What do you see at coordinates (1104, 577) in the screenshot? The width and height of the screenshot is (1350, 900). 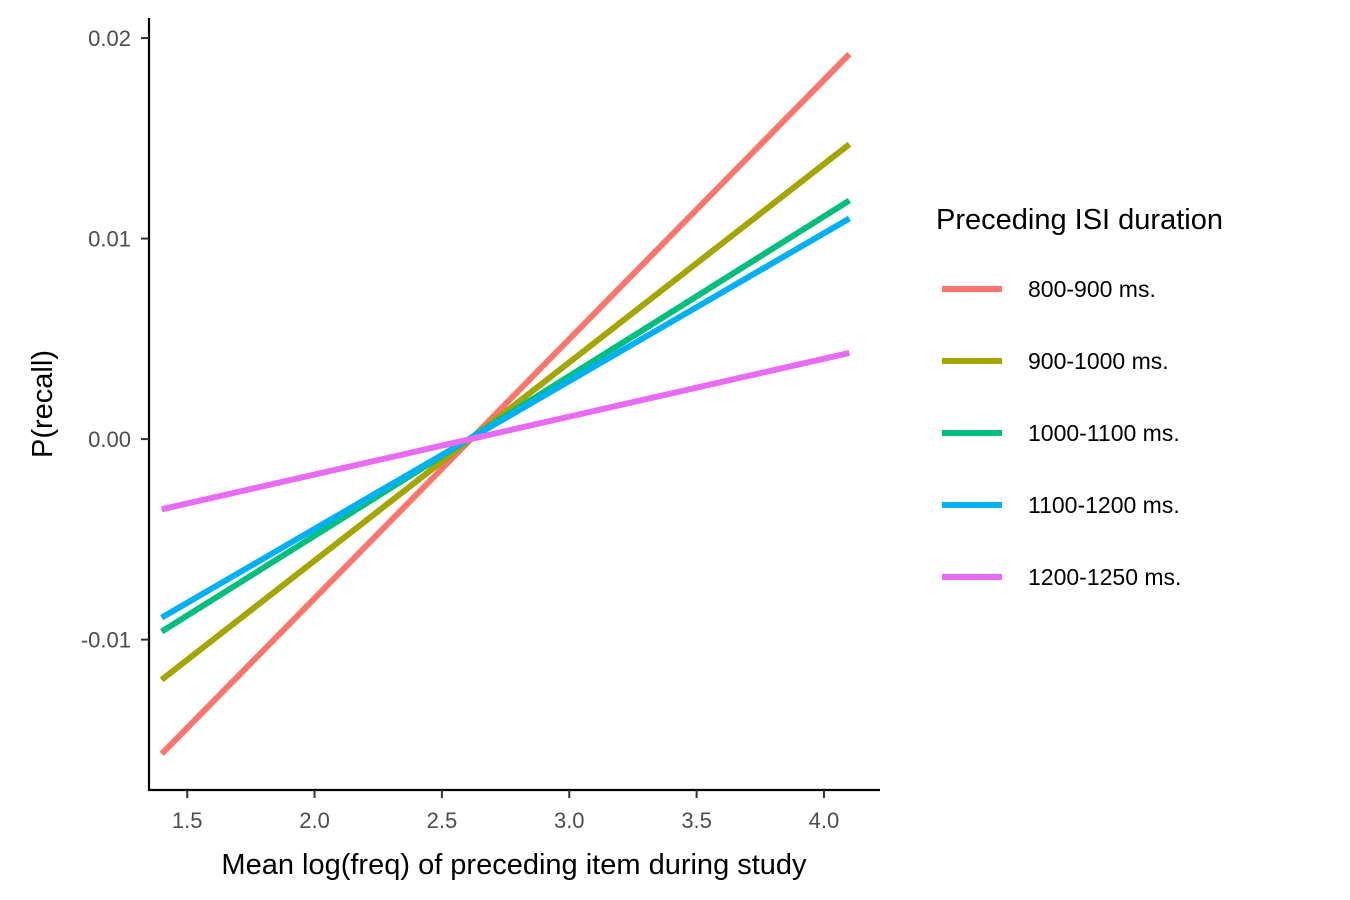 I see `legend-label-5: 1200-1250 ms.` at bounding box center [1104, 577].